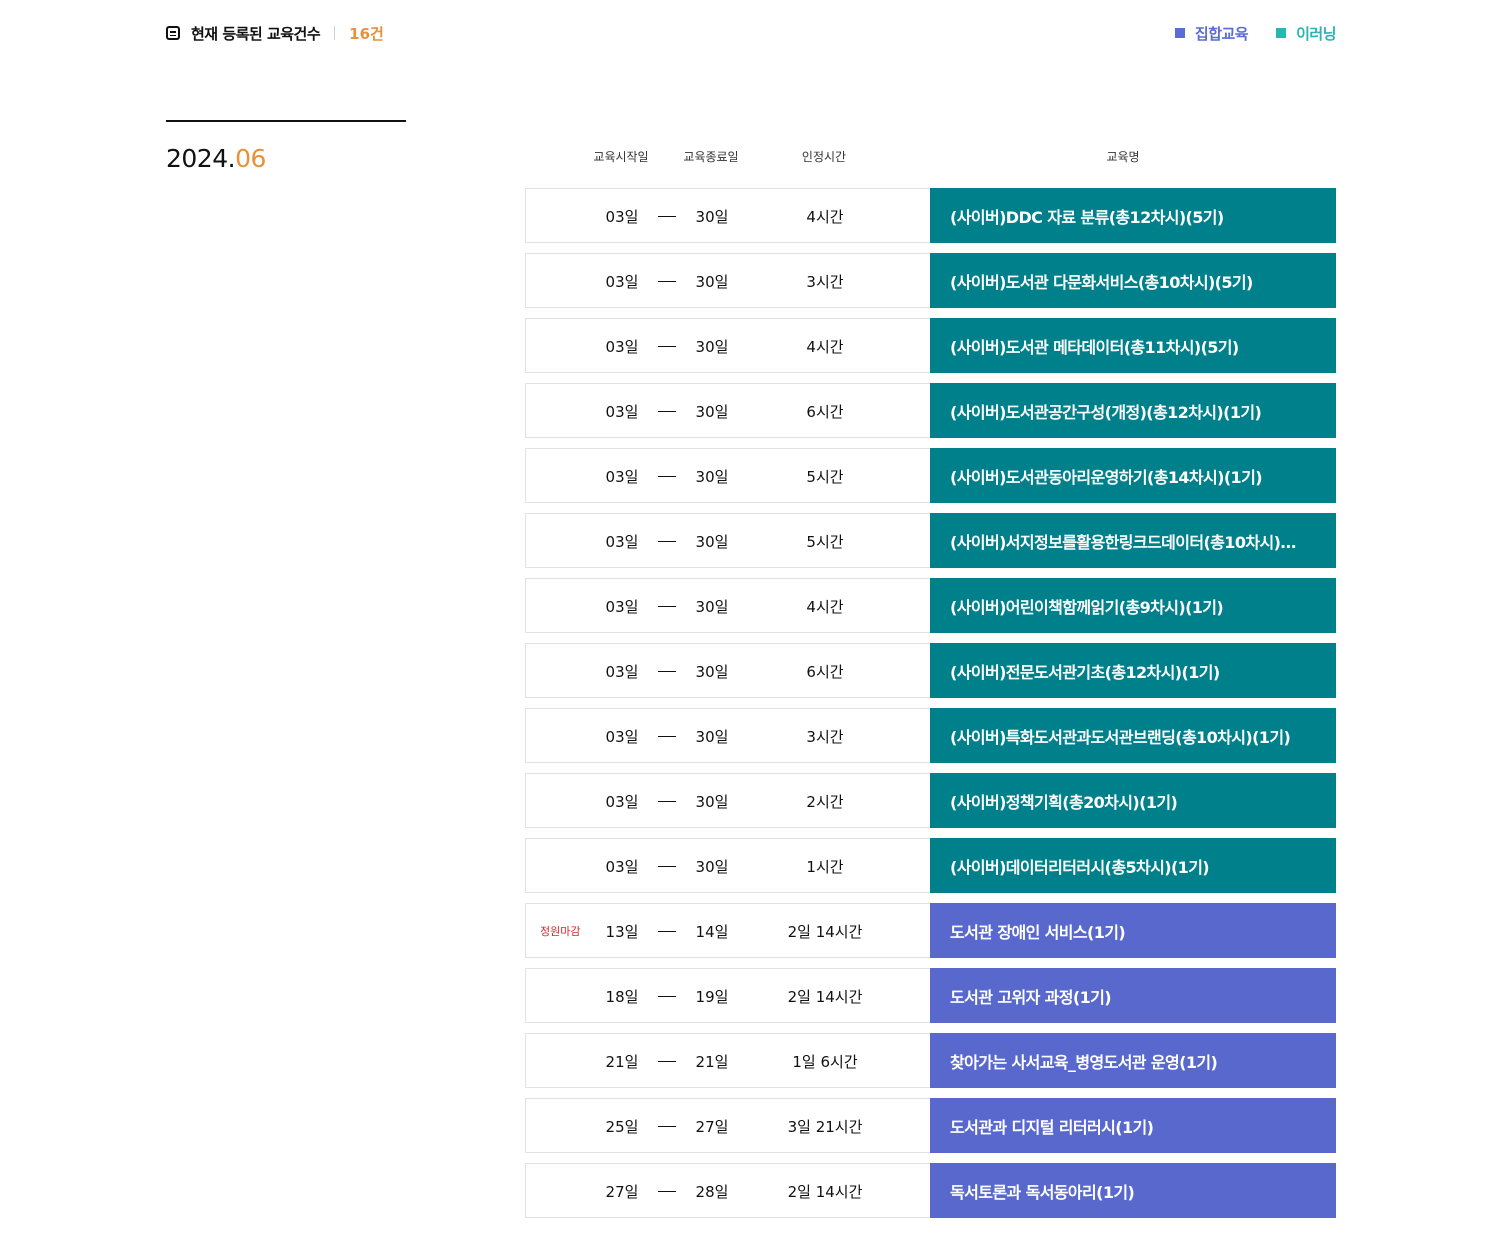  I want to click on column-headers: 교육시작일 교육종료일 인정시간 교육명, so click(751, 156).